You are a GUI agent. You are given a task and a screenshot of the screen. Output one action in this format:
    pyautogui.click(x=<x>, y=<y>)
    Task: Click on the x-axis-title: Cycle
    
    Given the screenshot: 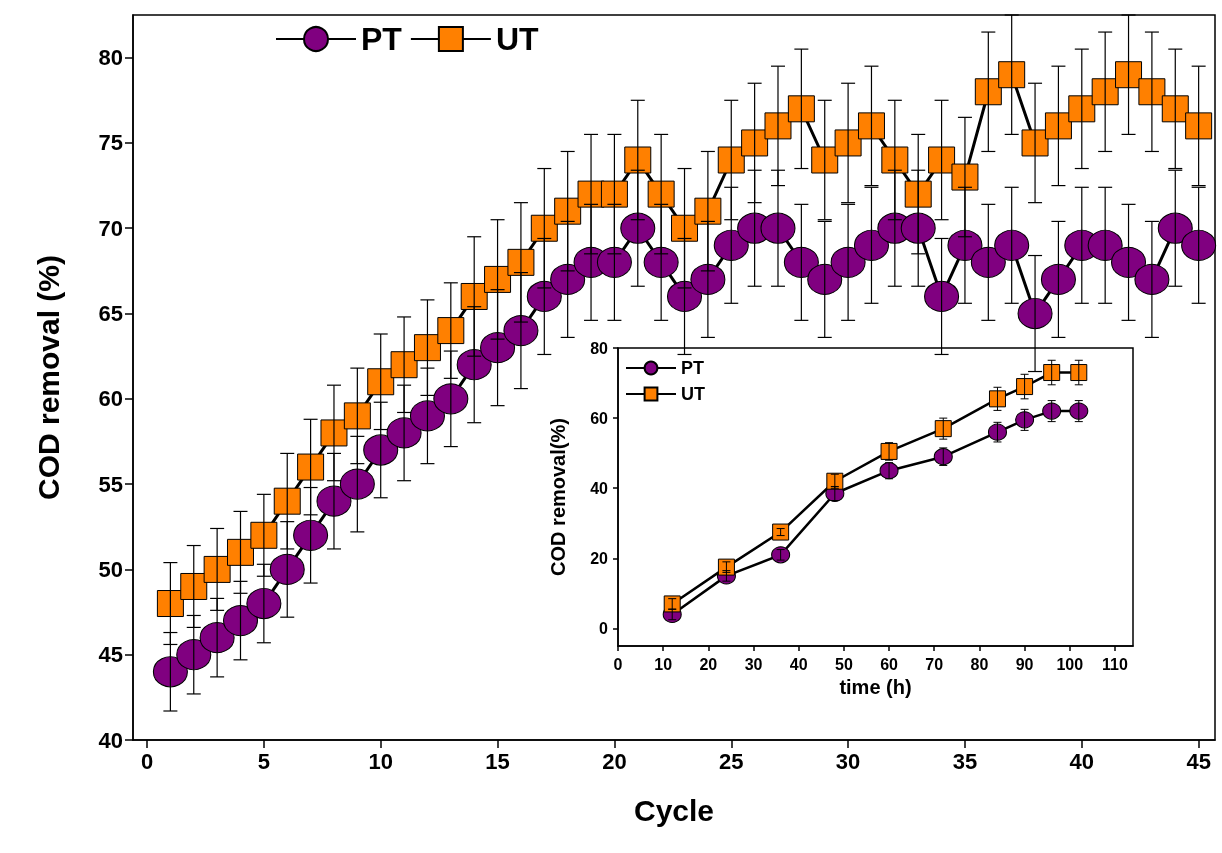 What is the action you would take?
    pyautogui.click(x=674, y=810)
    